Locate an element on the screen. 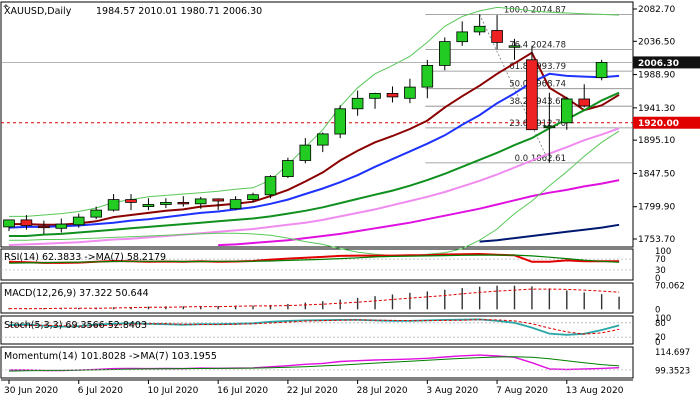 The image size is (700, 400). last-price-tag is located at coordinates (666, 62).